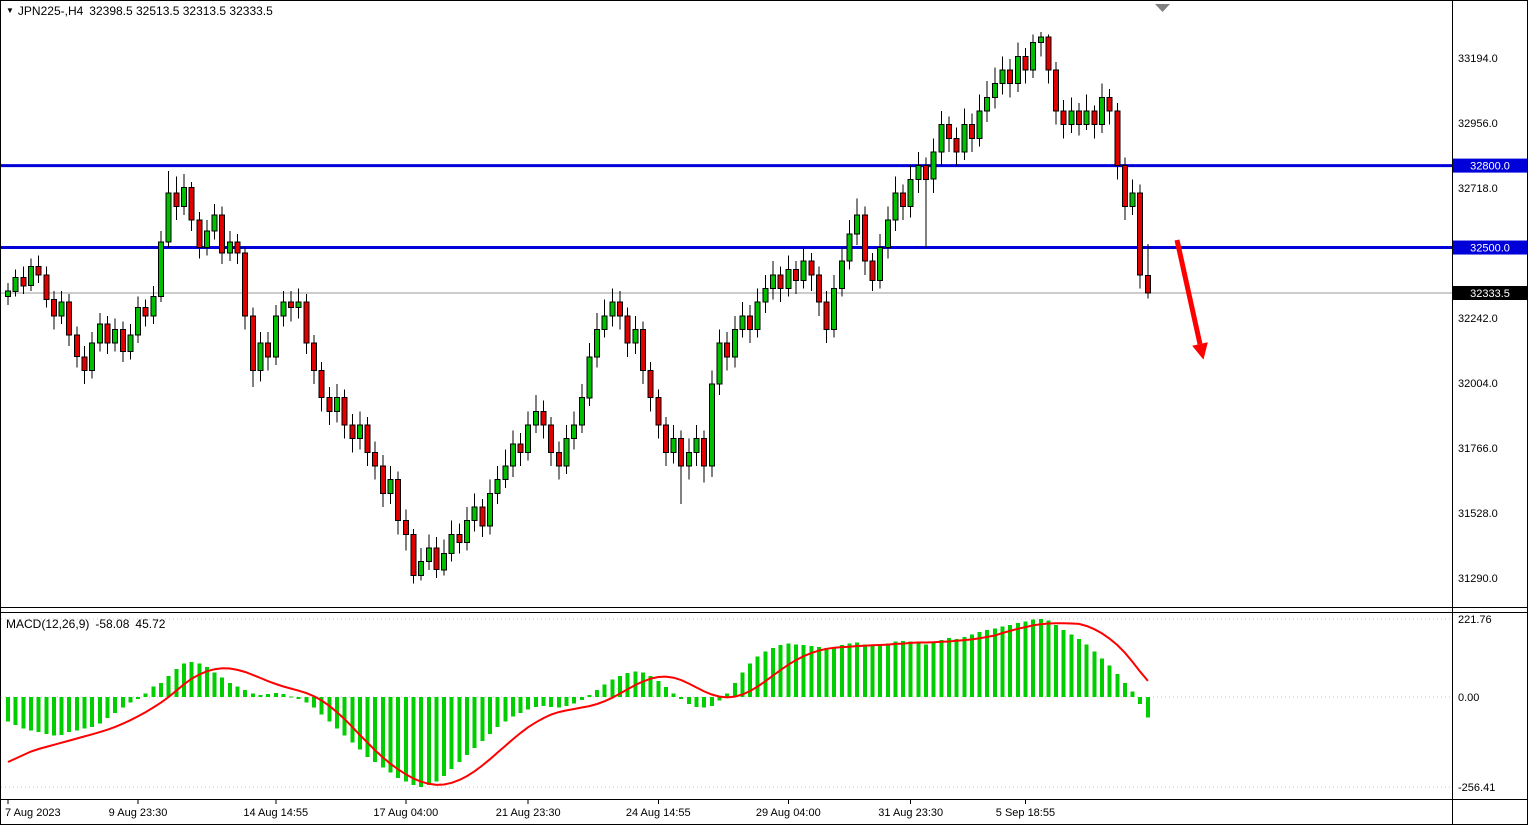  What do you see at coordinates (1162, 8) in the screenshot?
I see `chart-shift-marker` at bounding box center [1162, 8].